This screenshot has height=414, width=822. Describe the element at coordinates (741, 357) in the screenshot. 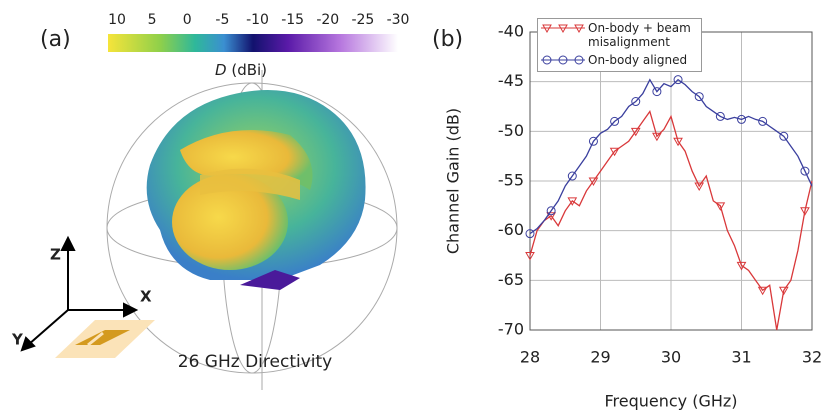

I see `x-tick-label: 31` at that location.